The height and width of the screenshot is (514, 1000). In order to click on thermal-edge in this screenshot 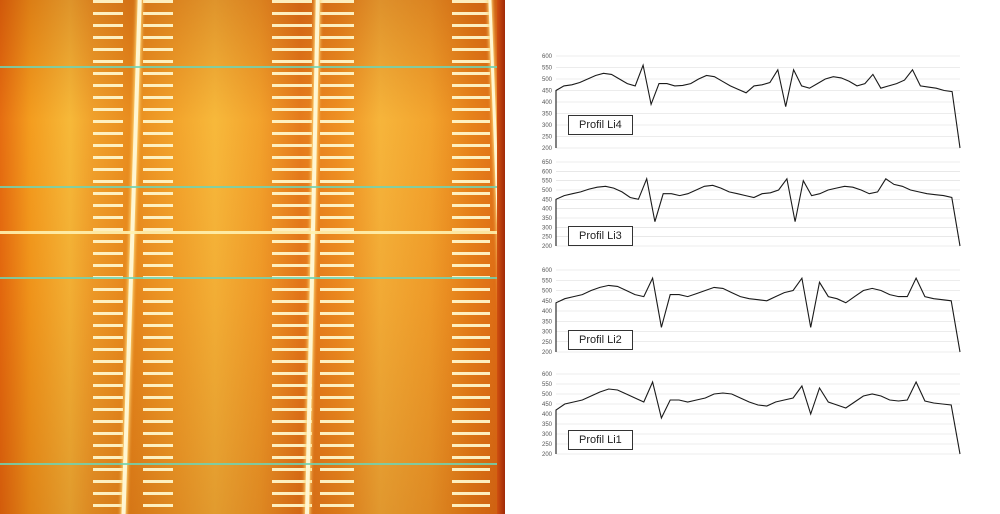, I will do `click(501, 257)`.